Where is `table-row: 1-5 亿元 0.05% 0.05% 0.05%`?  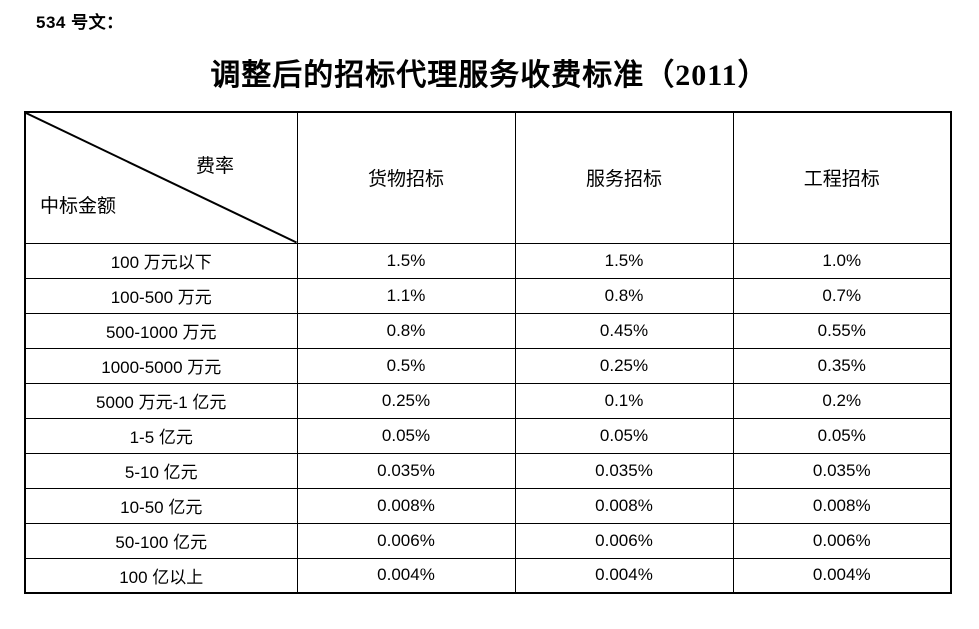
table-row: 1-5 亿元 0.05% 0.05% 0.05% is located at coordinates (488, 435).